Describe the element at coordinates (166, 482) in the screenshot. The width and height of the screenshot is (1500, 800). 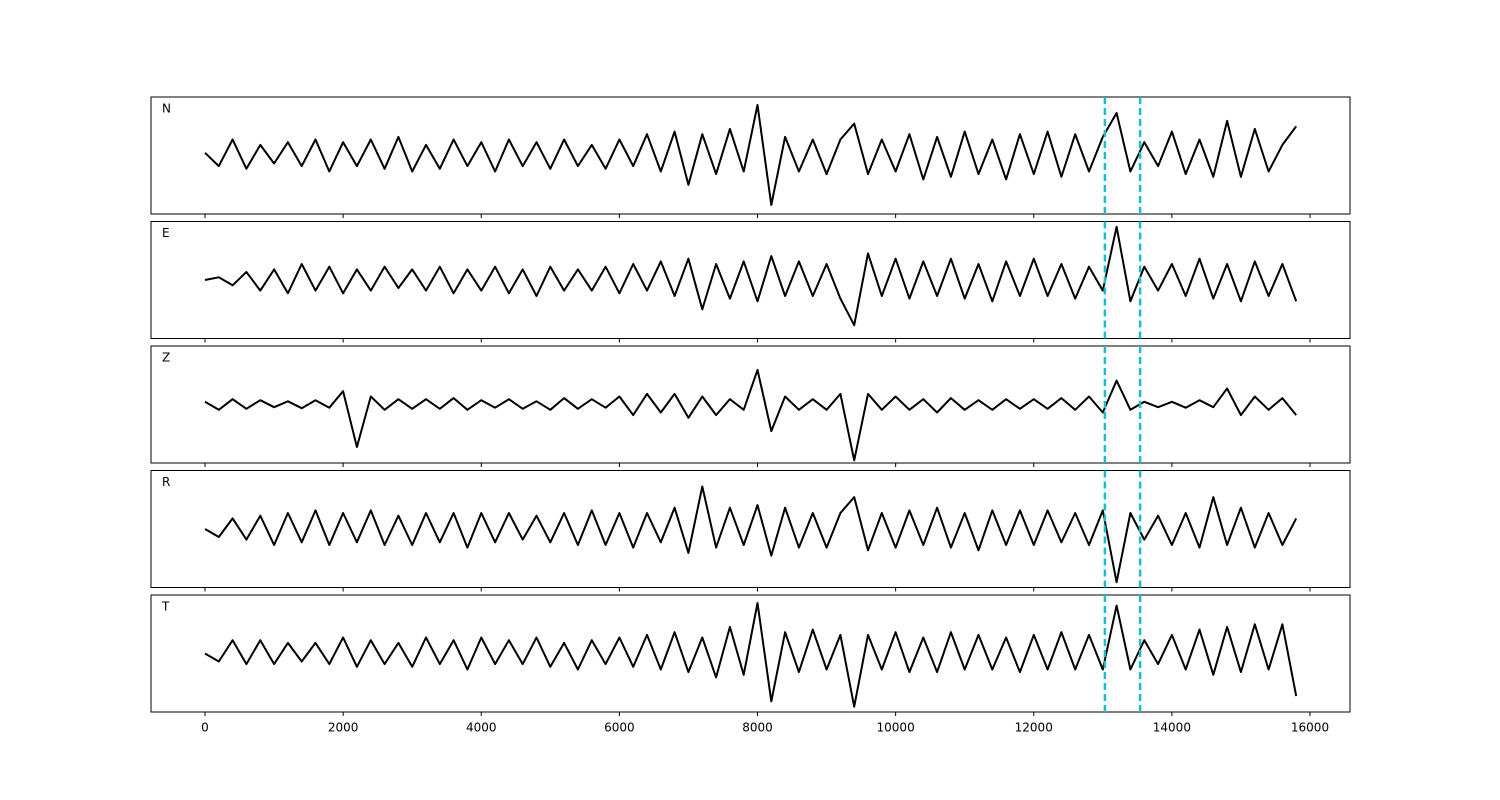
I see `trace-label: R` at that location.